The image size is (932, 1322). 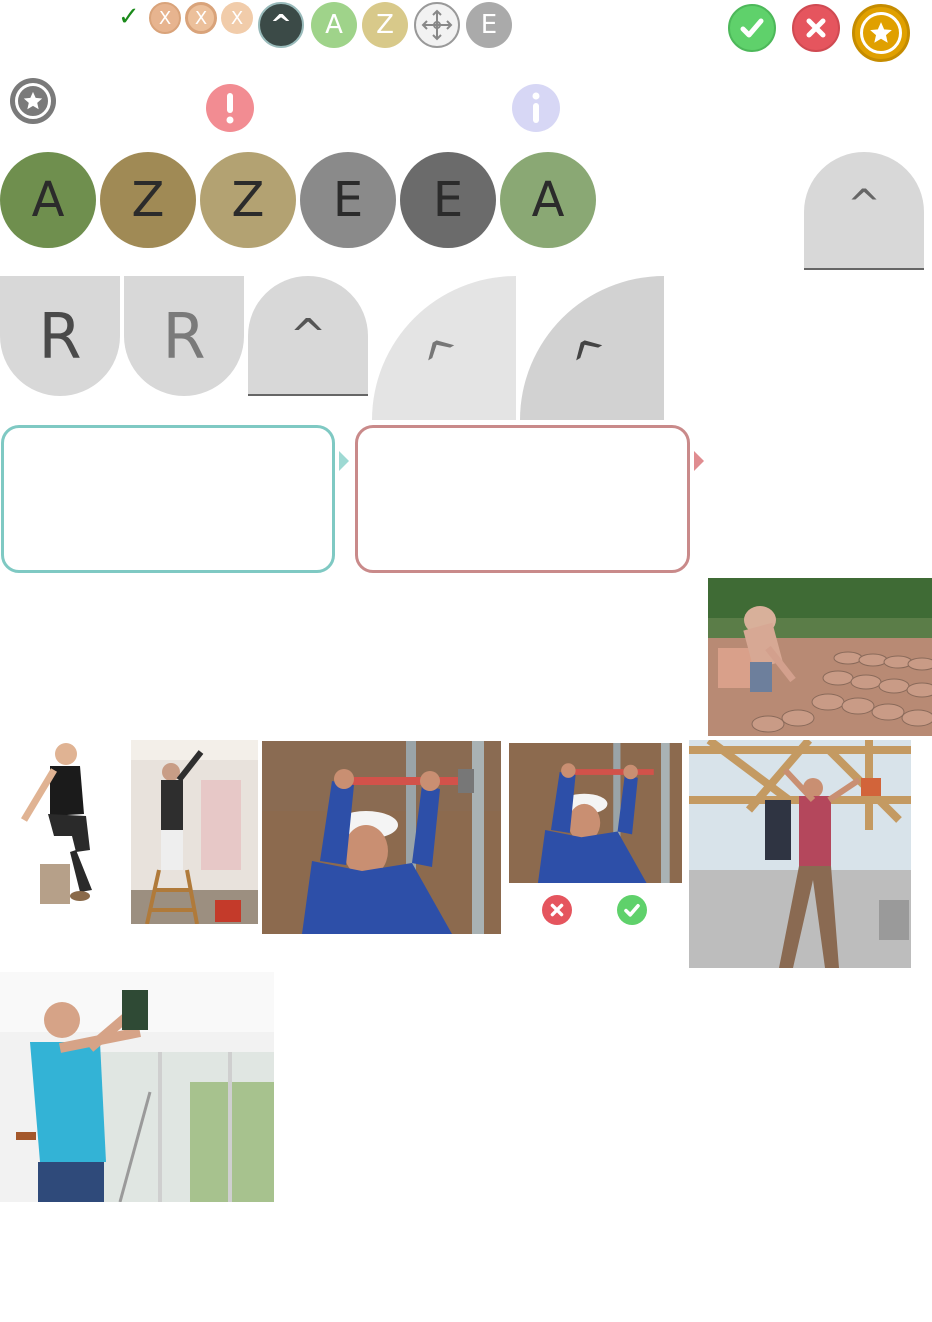 I want to click on drill-worker-photo, so click(x=137, y=1087).